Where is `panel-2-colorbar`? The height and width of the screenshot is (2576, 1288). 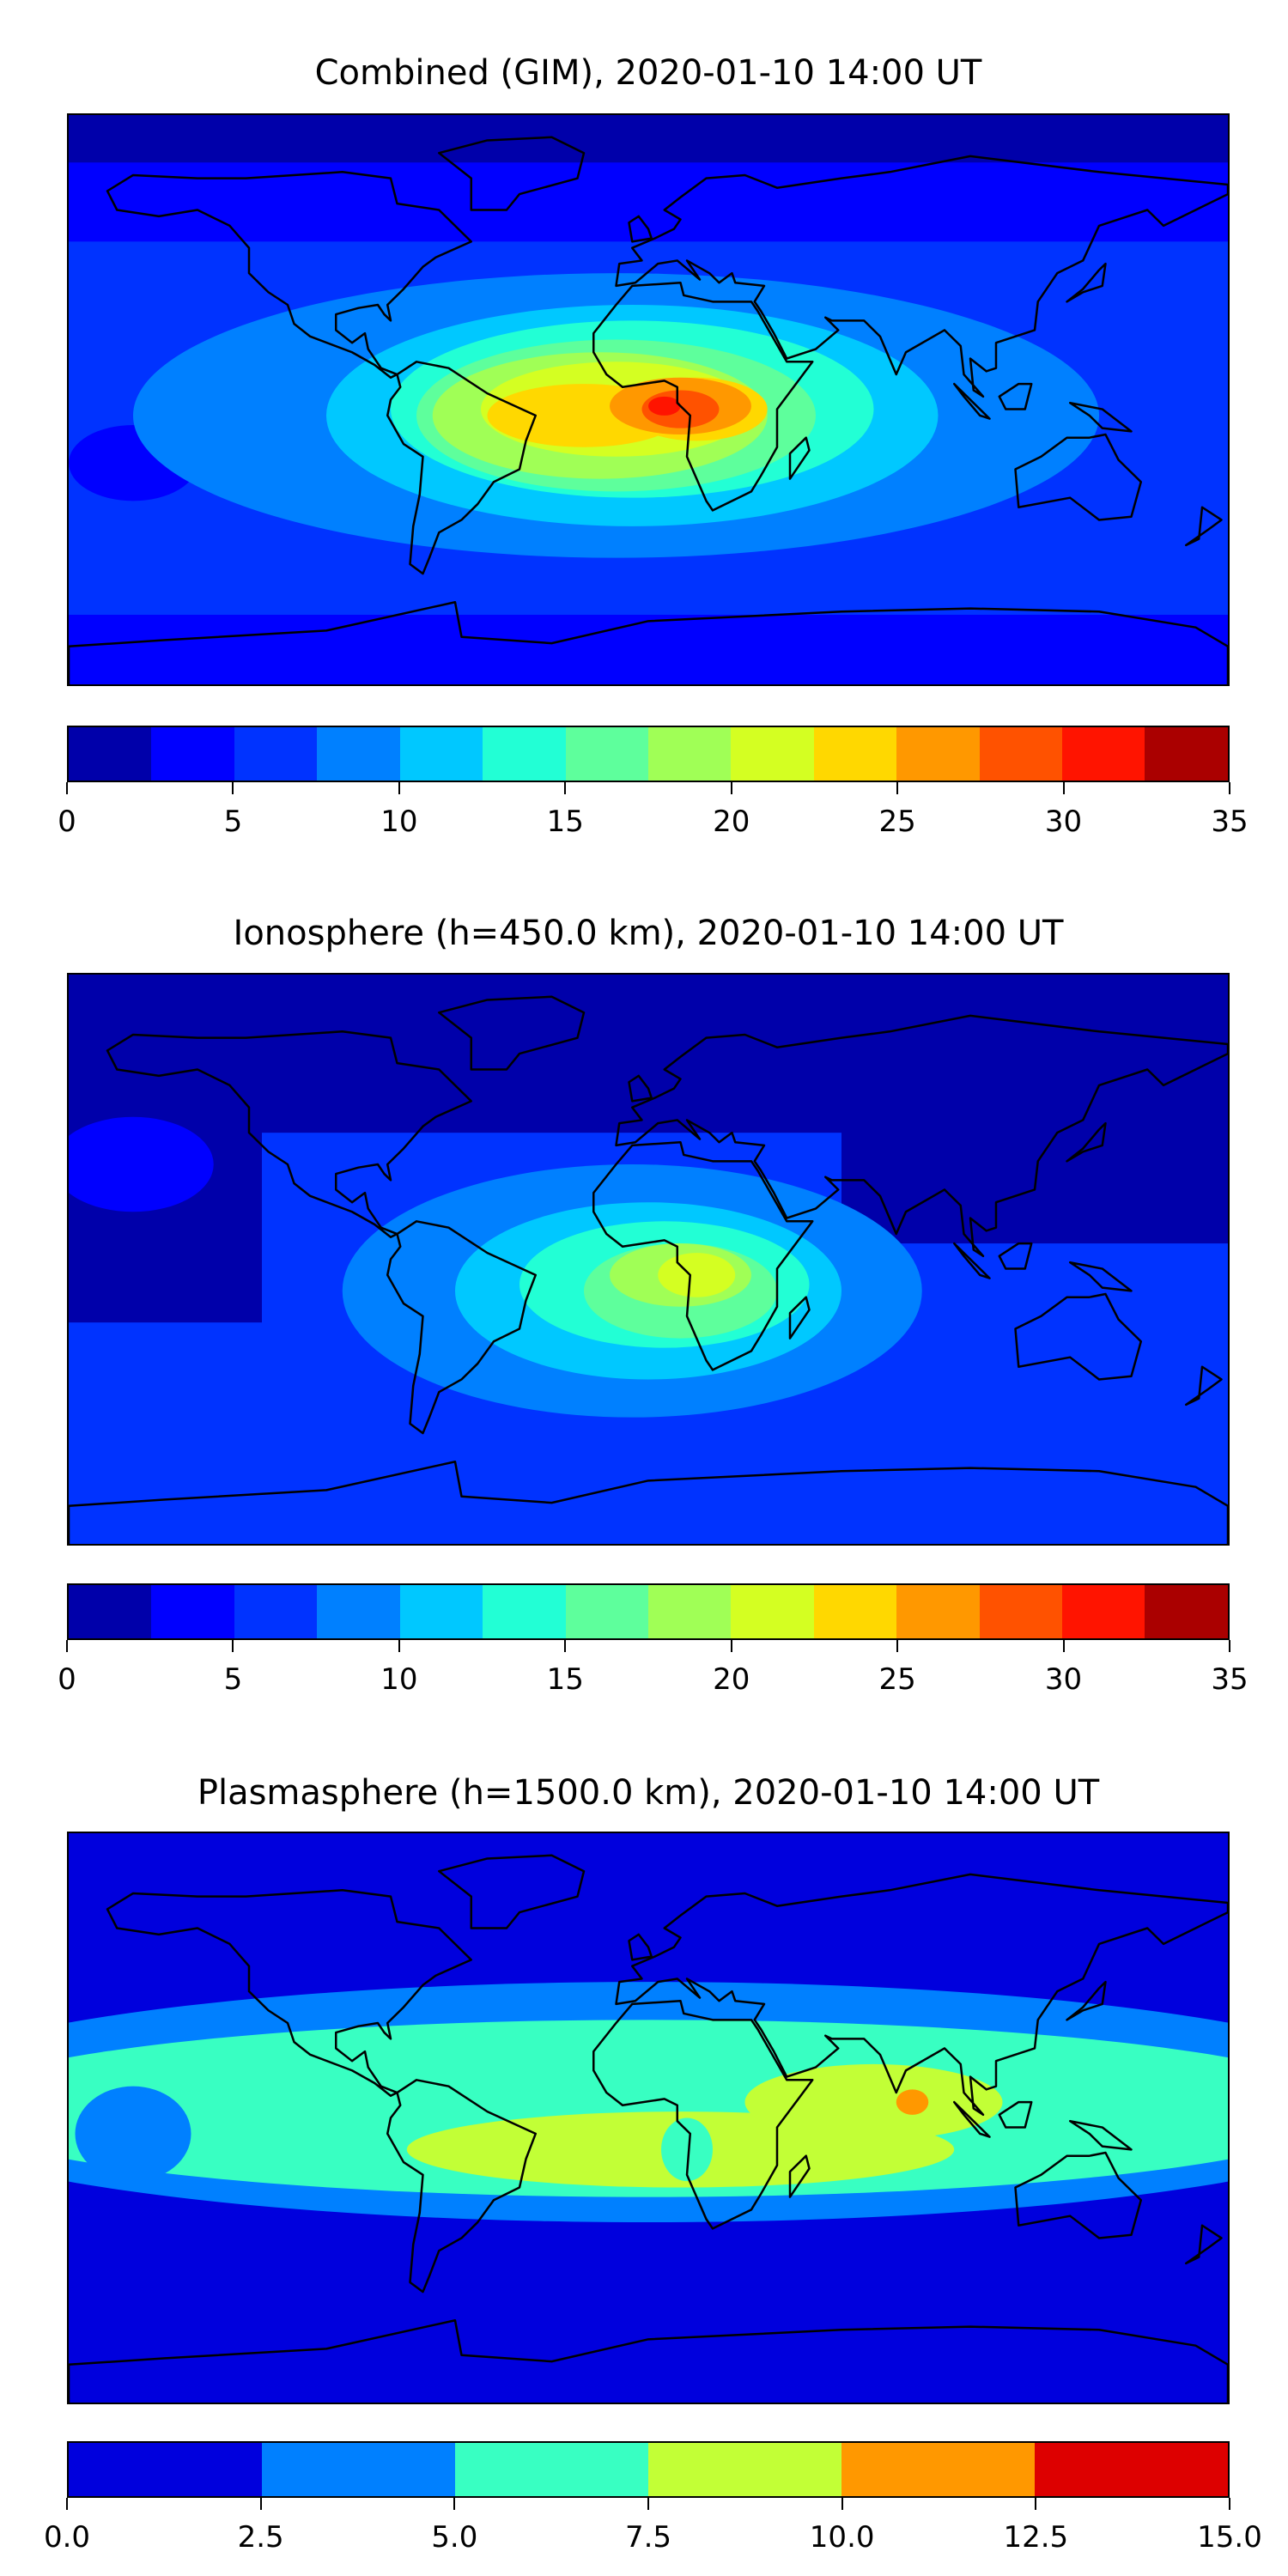 panel-2-colorbar is located at coordinates (649, 1612).